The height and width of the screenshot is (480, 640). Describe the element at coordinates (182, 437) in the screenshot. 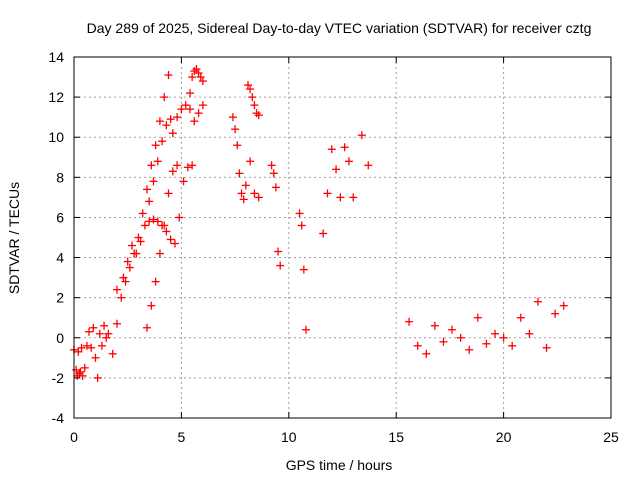

I see `x-tick-label: 5` at that location.